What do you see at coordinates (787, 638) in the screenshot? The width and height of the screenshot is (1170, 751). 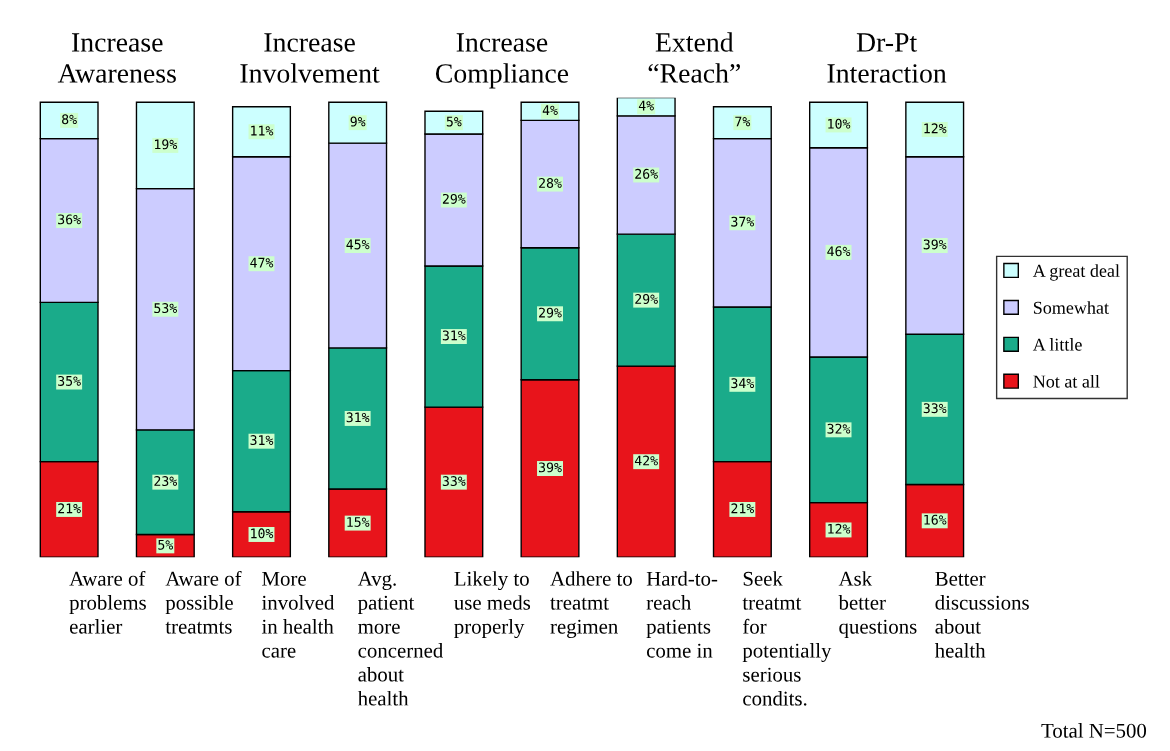 I see `x-tick-label: Seek treatmt for potentially serious condits.` at bounding box center [787, 638].